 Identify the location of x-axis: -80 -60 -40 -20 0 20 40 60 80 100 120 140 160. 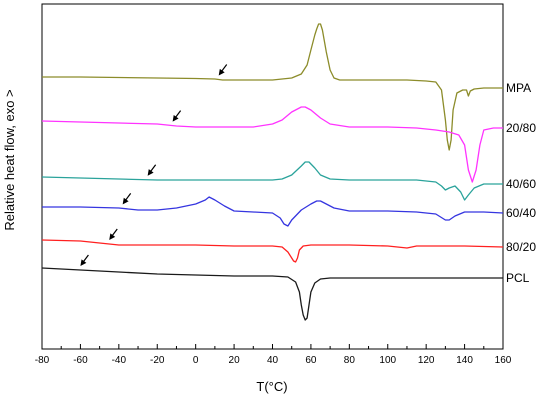
(273, 355).